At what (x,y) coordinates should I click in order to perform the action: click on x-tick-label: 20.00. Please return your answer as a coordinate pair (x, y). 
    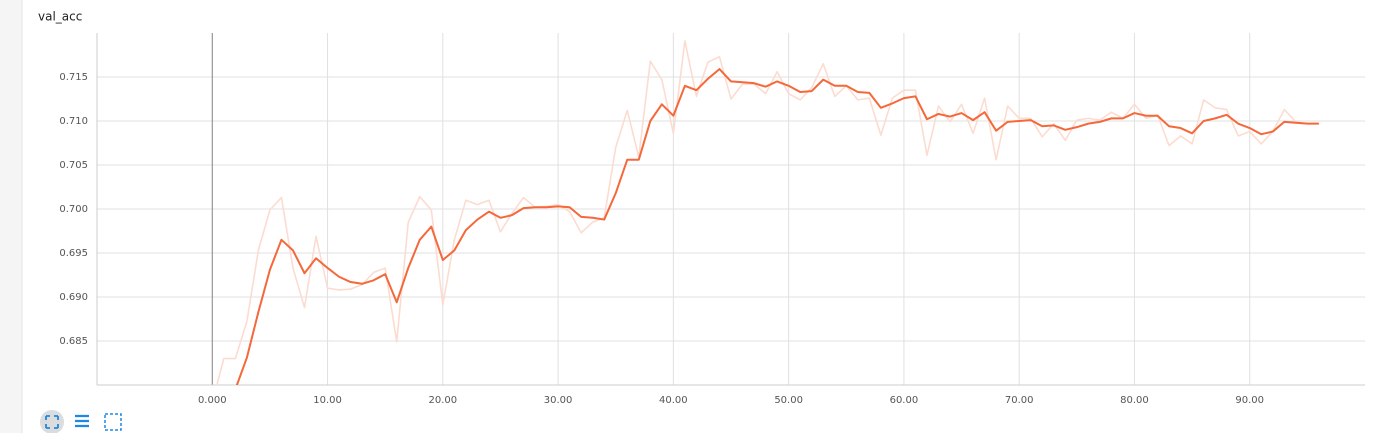
    Looking at the image, I should click on (442, 400).